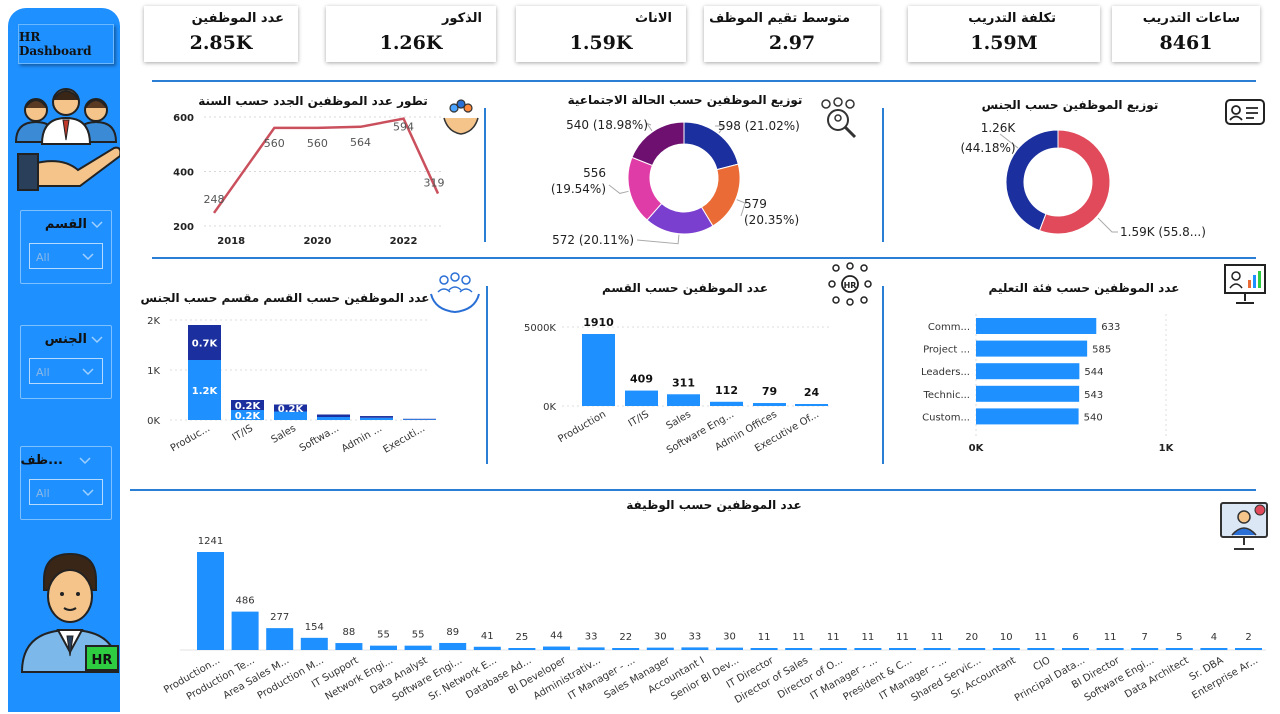  Describe the element at coordinates (231, 241) in the screenshot. I see `x-tick-label: 2018` at that location.